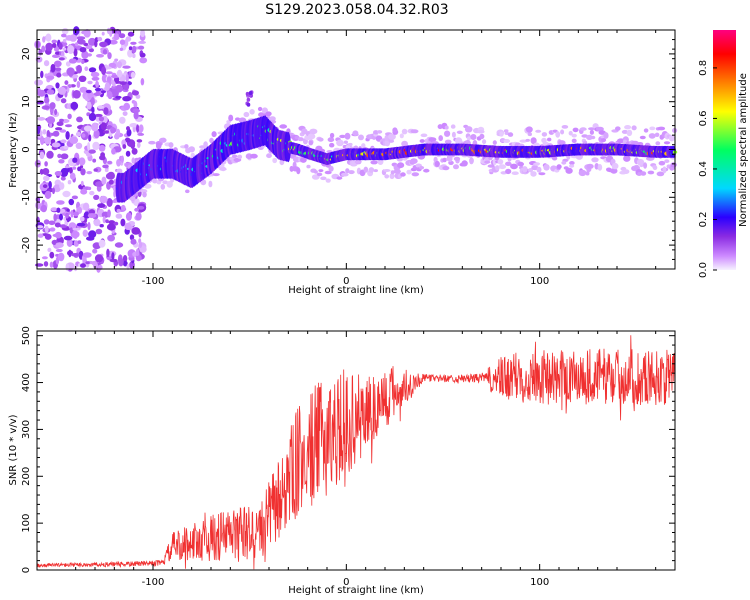 This screenshot has width=750, height=600. Describe the element at coordinates (539, 281) in the screenshot. I see `x-tick-label: 100` at that location.